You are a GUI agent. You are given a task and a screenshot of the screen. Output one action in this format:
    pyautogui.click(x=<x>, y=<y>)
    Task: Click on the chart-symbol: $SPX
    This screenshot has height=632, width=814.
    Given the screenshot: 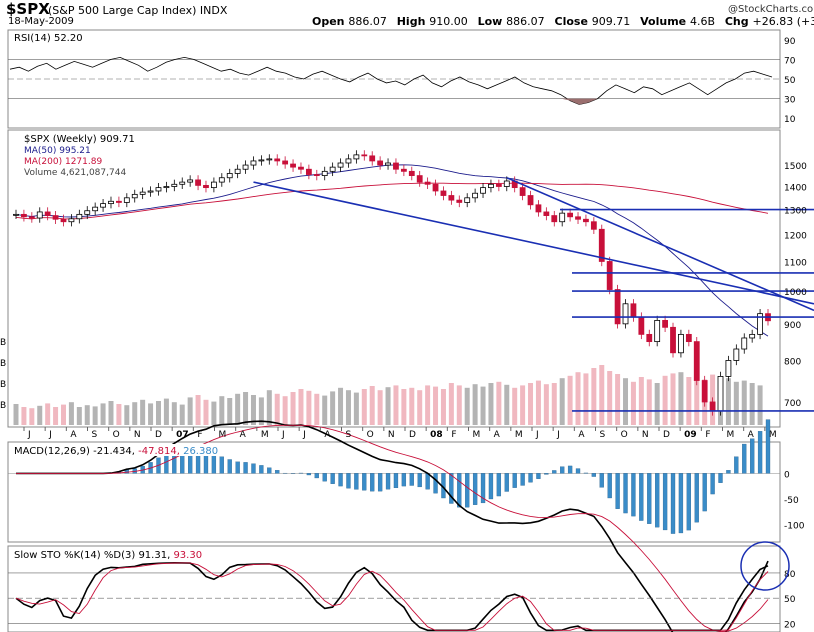 What is the action you would take?
    pyautogui.click(x=28, y=9)
    